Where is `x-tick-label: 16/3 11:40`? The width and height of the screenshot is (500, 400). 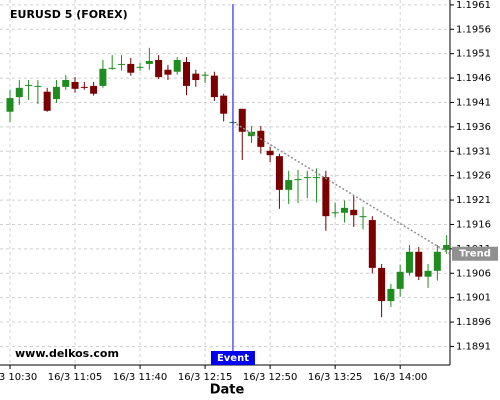
x-tick-label: 16/3 11:40 is located at coordinates (140, 377).